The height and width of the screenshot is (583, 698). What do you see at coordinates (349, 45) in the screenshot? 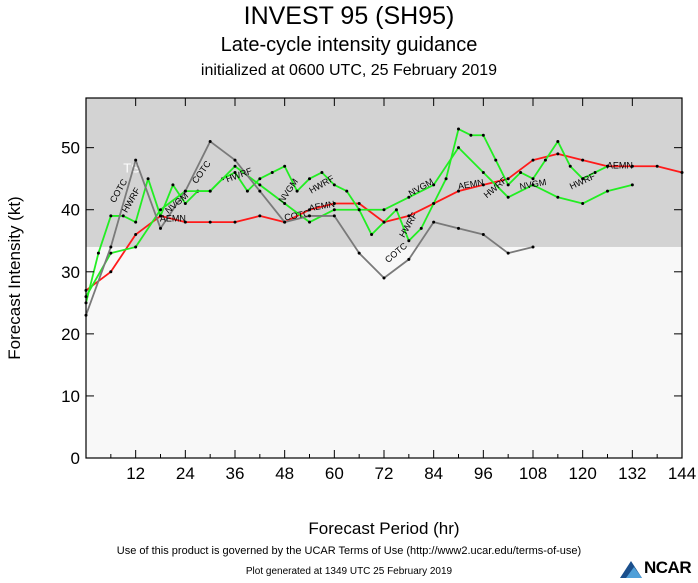
I see `chart-subtitle: Late-cycle intensity guidance` at bounding box center [349, 45].